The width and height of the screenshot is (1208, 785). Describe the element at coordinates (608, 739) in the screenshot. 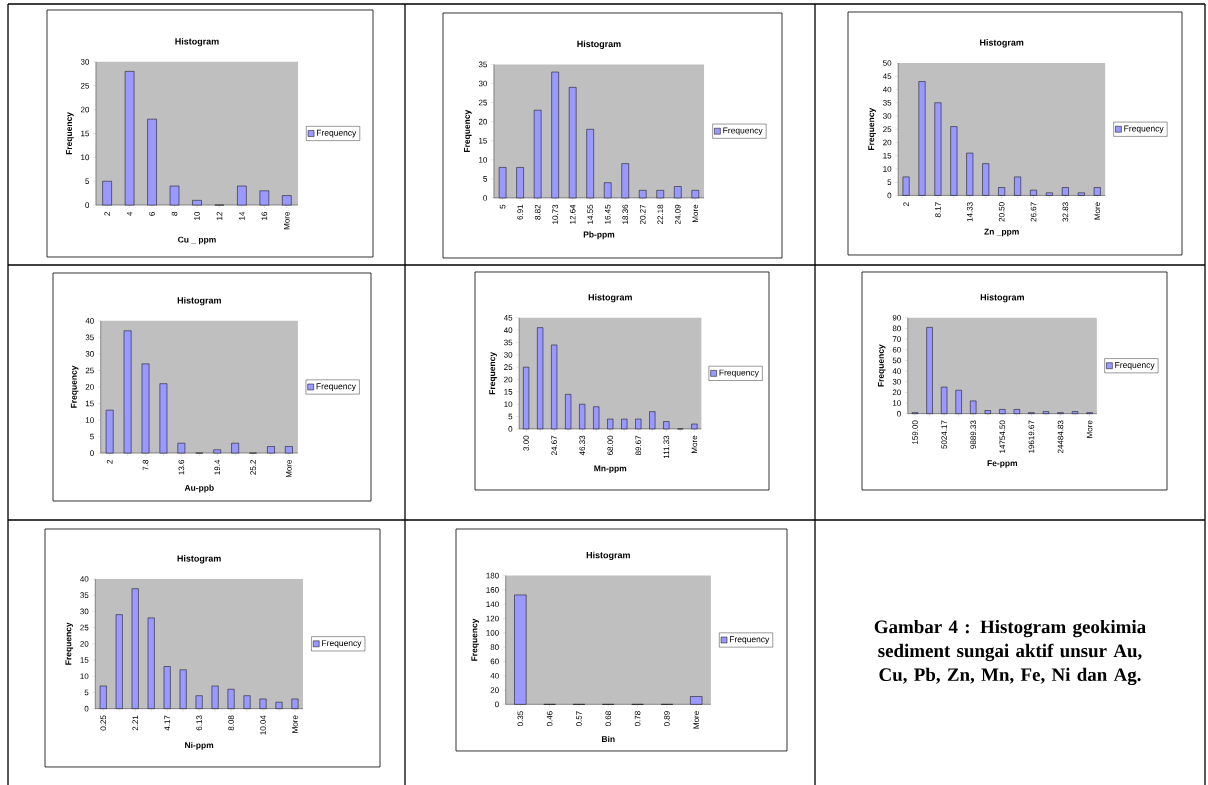

I see `x-axis-title: Bin` at that location.